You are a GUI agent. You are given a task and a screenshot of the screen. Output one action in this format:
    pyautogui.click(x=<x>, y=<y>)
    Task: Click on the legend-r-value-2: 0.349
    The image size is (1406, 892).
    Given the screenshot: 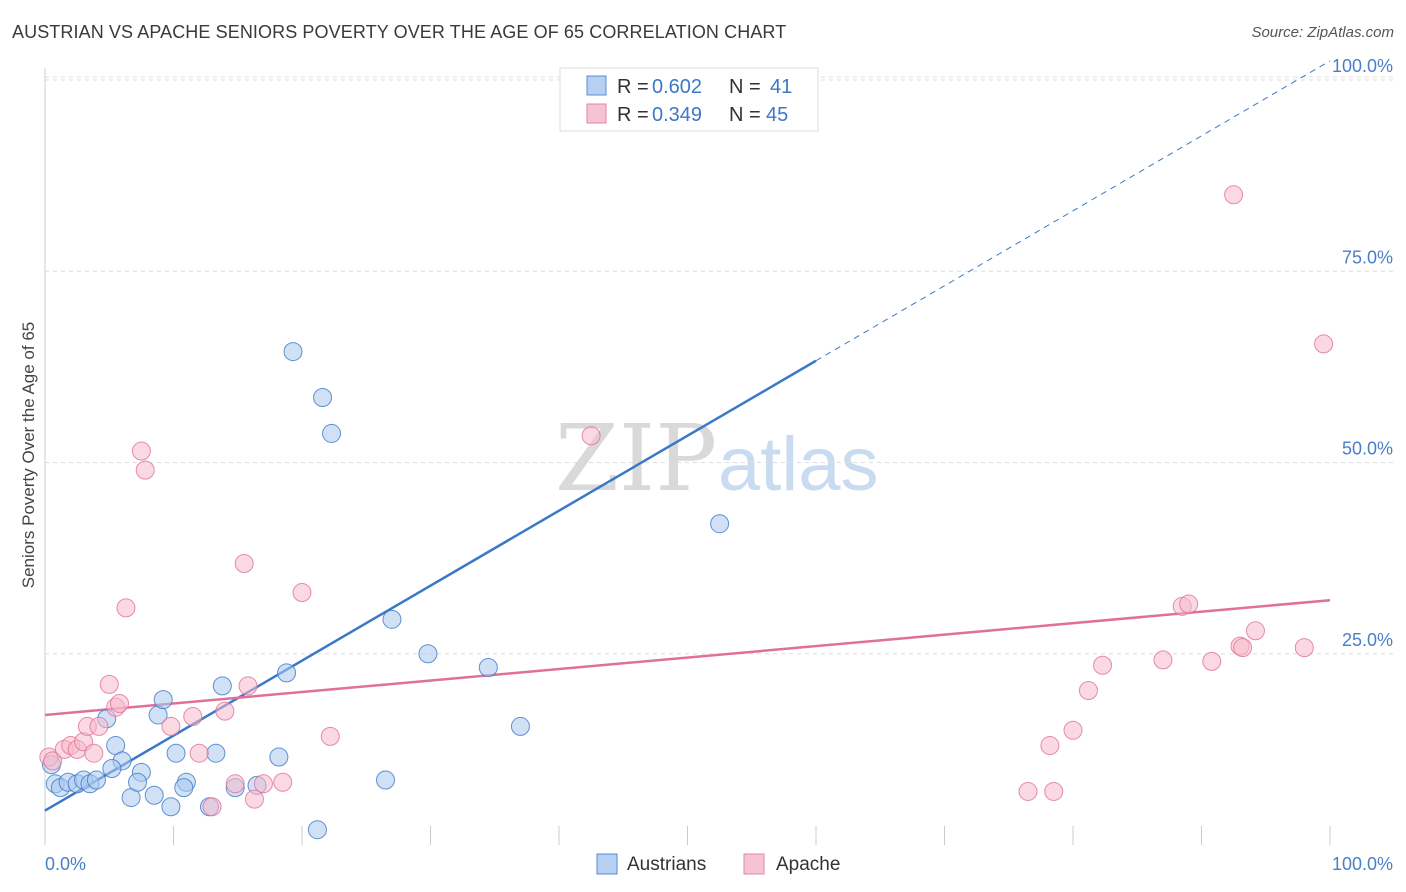 What is the action you would take?
    pyautogui.click(x=677, y=115)
    